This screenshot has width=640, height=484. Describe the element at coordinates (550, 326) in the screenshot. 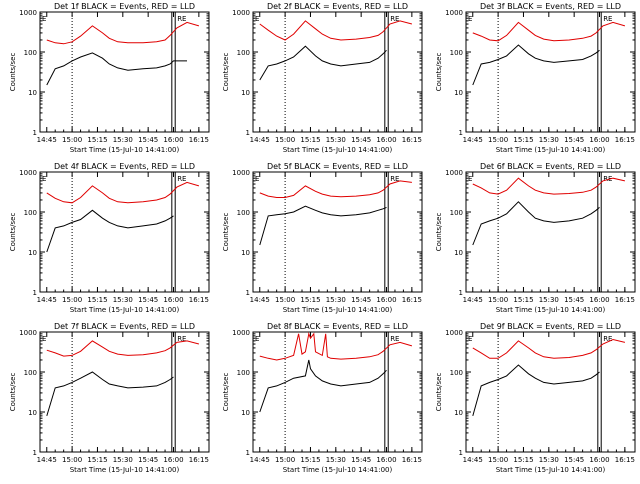

I see `panel-title: Det 9f BLACK = Events, RED = LLD` at that location.